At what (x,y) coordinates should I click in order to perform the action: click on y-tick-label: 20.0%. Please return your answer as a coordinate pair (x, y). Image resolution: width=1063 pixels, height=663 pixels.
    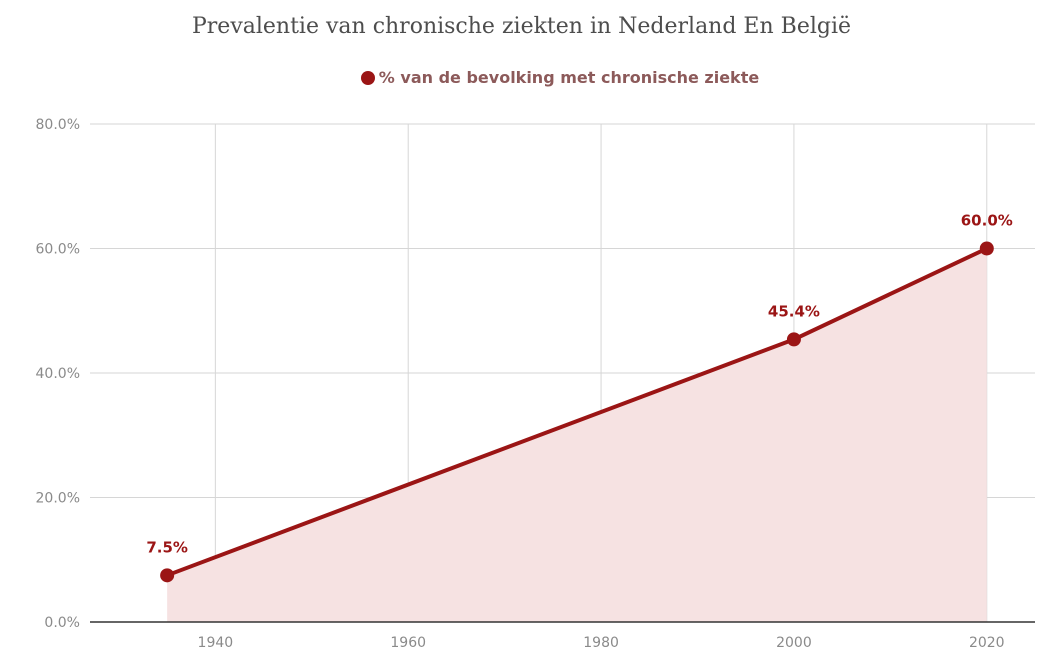
    Looking at the image, I should click on (58, 499).